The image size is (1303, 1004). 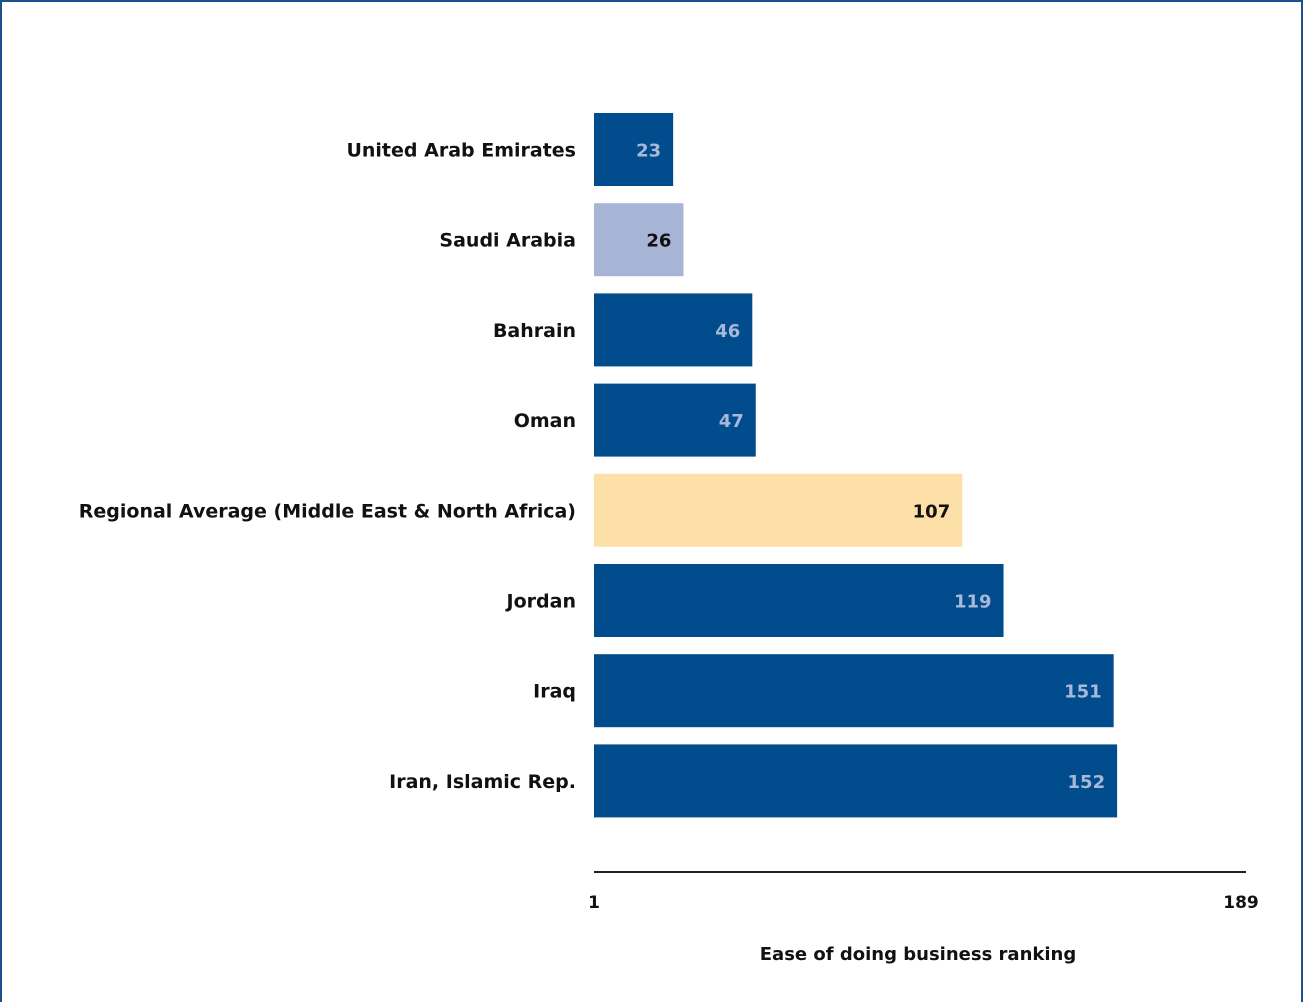 I want to click on category-label: Bahrain, so click(x=534, y=331).